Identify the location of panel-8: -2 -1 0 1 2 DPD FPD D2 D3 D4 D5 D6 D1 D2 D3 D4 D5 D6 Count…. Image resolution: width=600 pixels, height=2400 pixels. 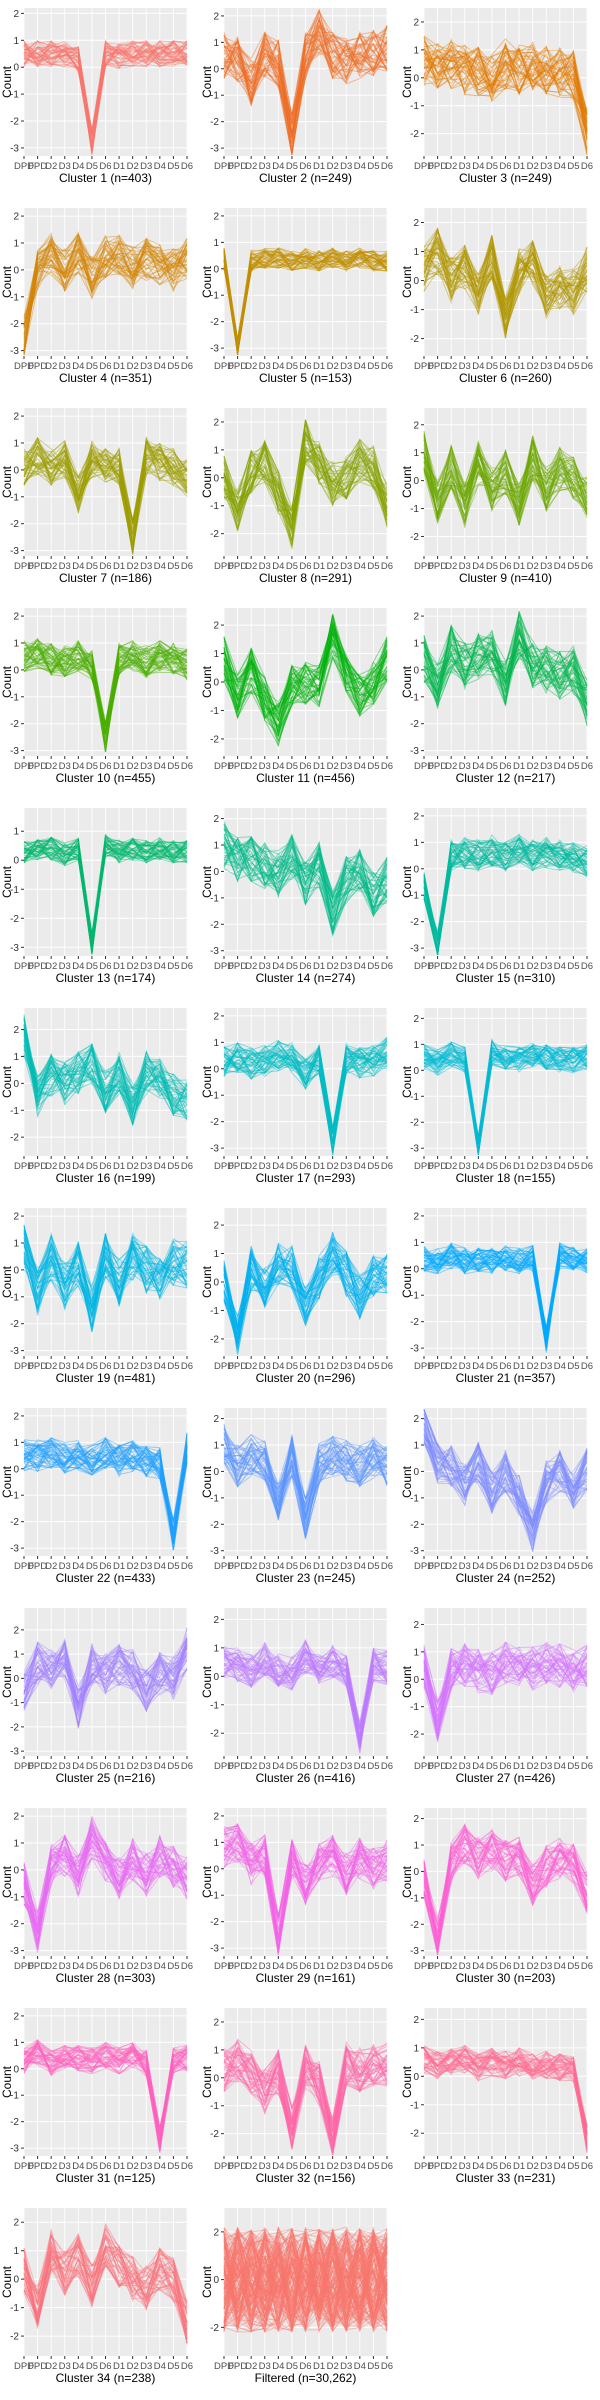
(300, 500).